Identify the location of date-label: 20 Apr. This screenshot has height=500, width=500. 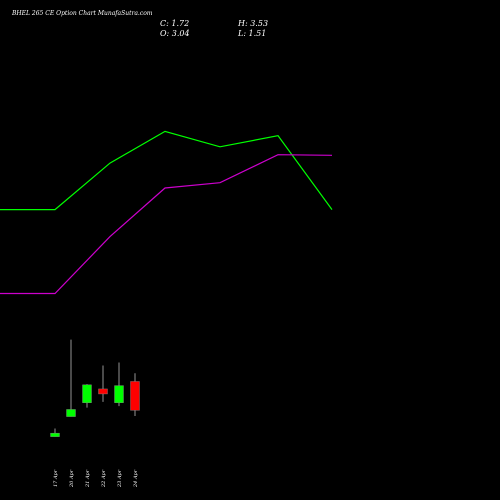
(72, 478).